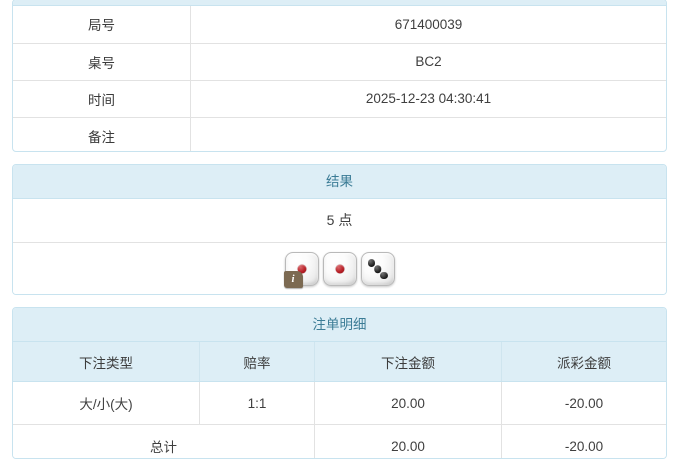  I want to click on info-label-remark: 备注, so click(102, 134).